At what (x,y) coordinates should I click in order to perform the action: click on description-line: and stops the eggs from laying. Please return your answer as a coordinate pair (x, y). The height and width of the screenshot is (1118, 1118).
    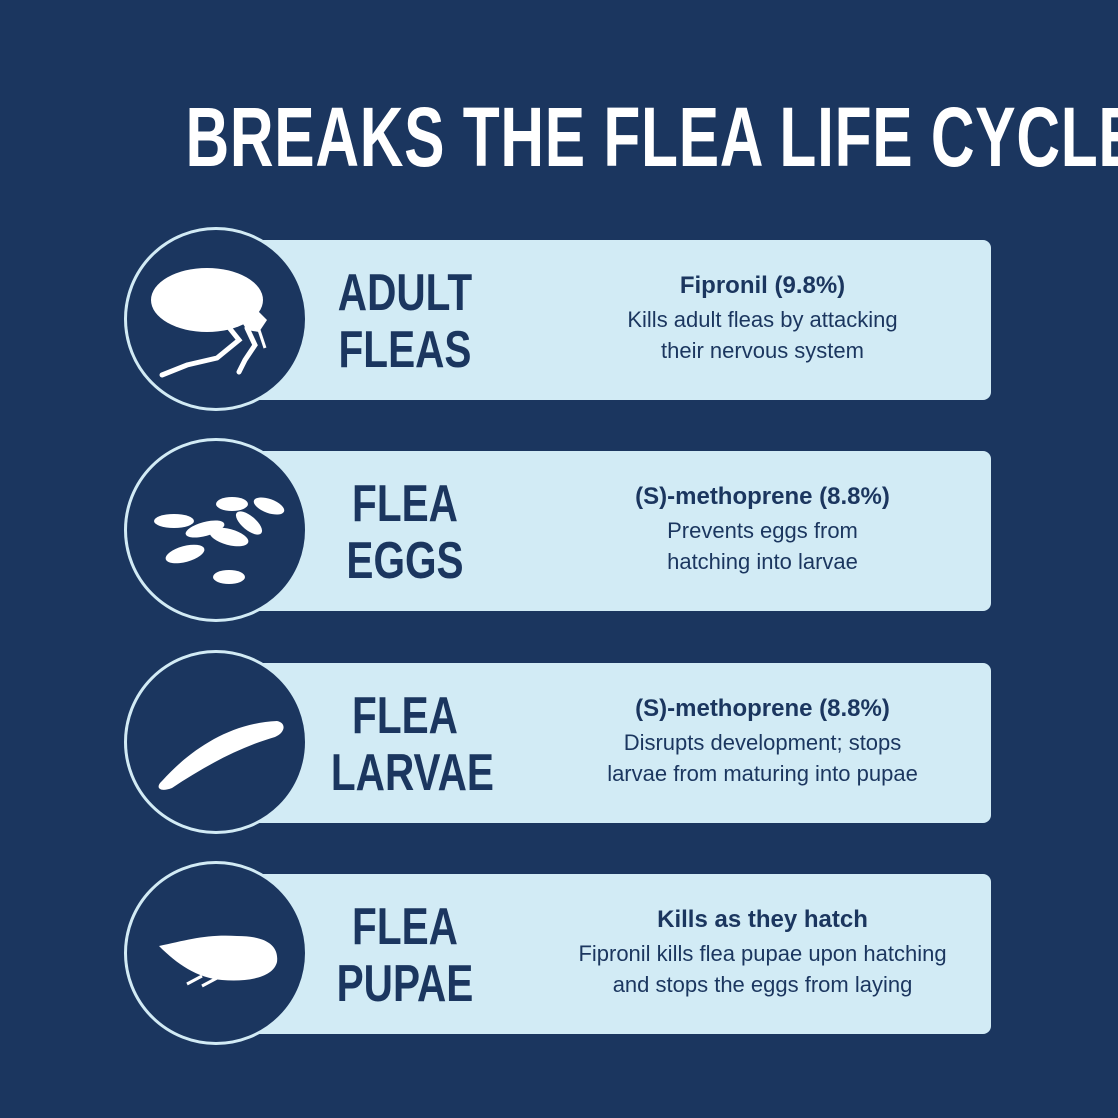
    Looking at the image, I should click on (762, 984).